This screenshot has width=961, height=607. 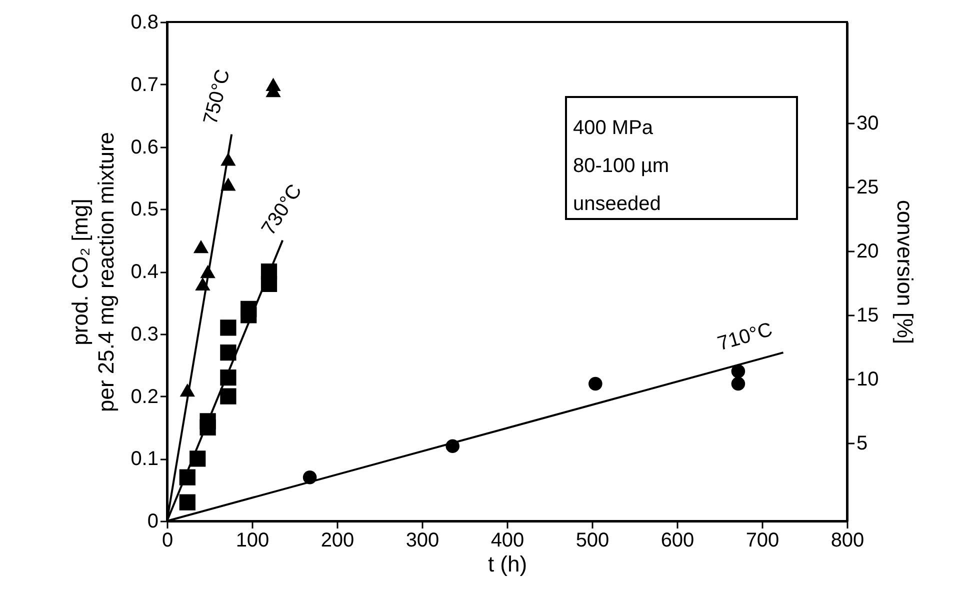 What do you see at coordinates (613, 128) in the screenshot?
I see `annotation: 400 MPa` at bounding box center [613, 128].